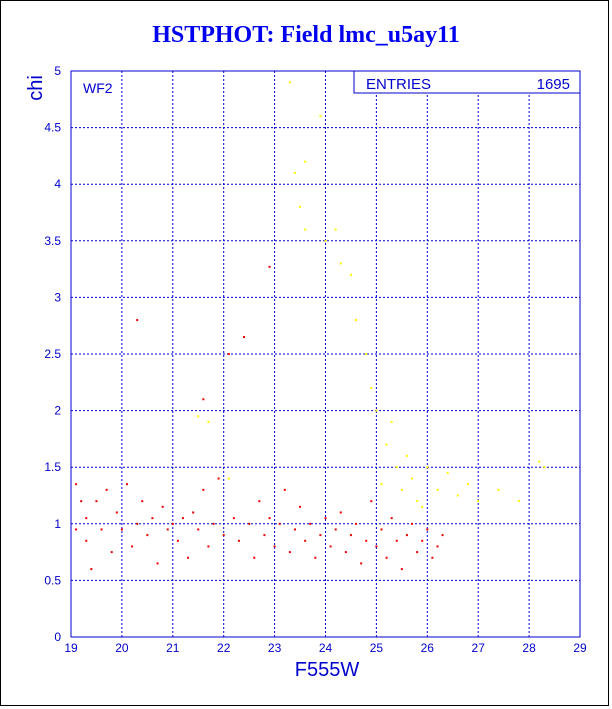 This screenshot has width=612, height=709. What do you see at coordinates (36, 88) in the screenshot?
I see `y-axis-label: chi` at bounding box center [36, 88].